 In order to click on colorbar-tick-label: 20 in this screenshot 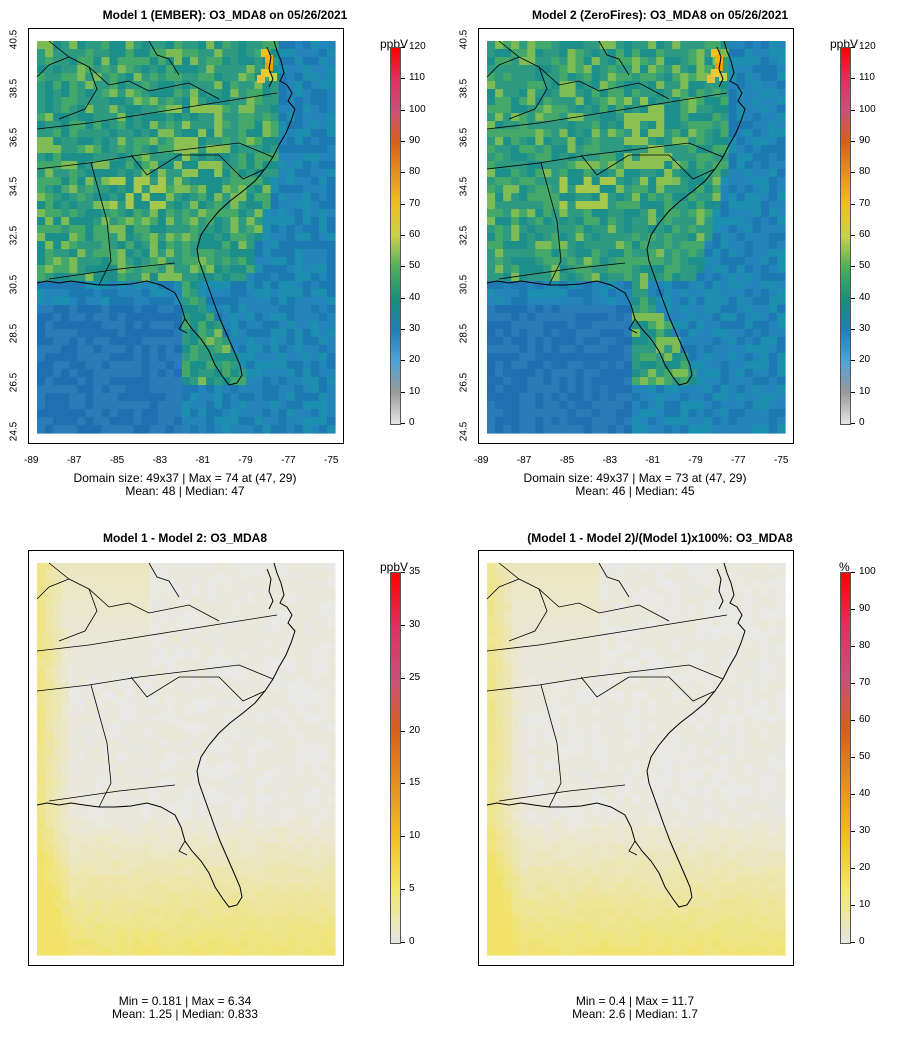, I will do `click(865, 360)`.